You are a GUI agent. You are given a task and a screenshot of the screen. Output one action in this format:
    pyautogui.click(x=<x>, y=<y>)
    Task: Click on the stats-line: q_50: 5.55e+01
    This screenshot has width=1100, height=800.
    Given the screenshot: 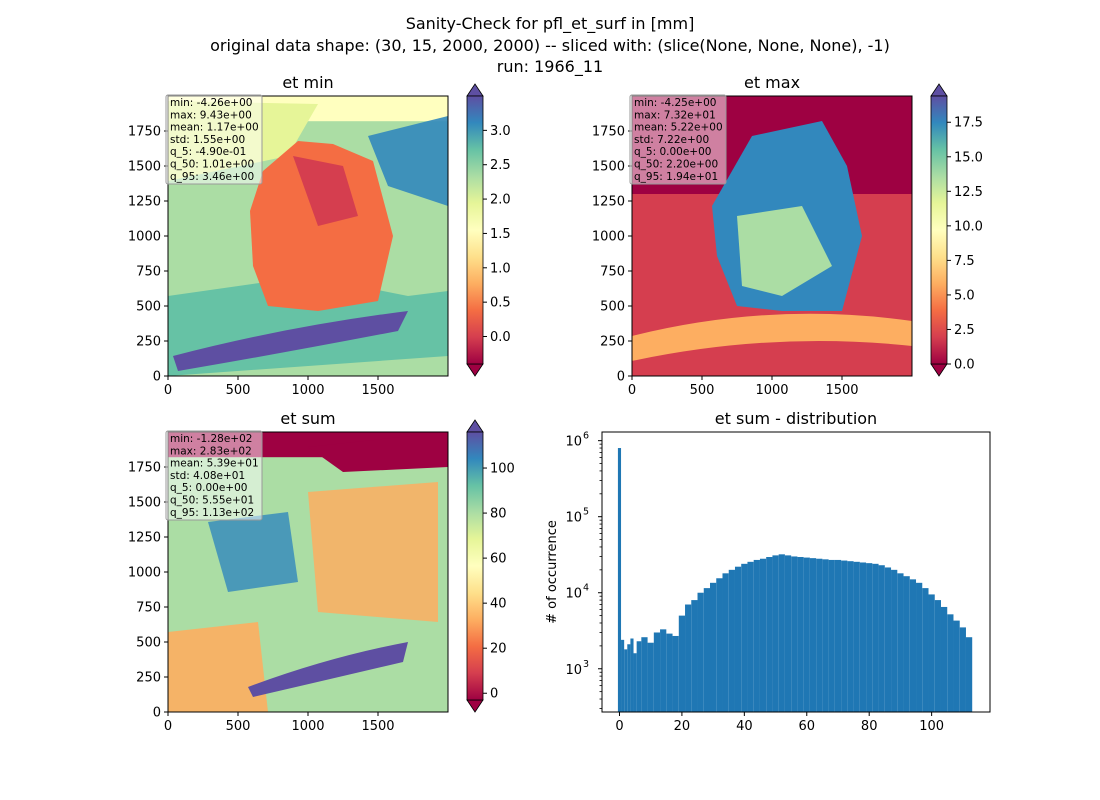 What is the action you would take?
    pyautogui.click(x=212, y=501)
    